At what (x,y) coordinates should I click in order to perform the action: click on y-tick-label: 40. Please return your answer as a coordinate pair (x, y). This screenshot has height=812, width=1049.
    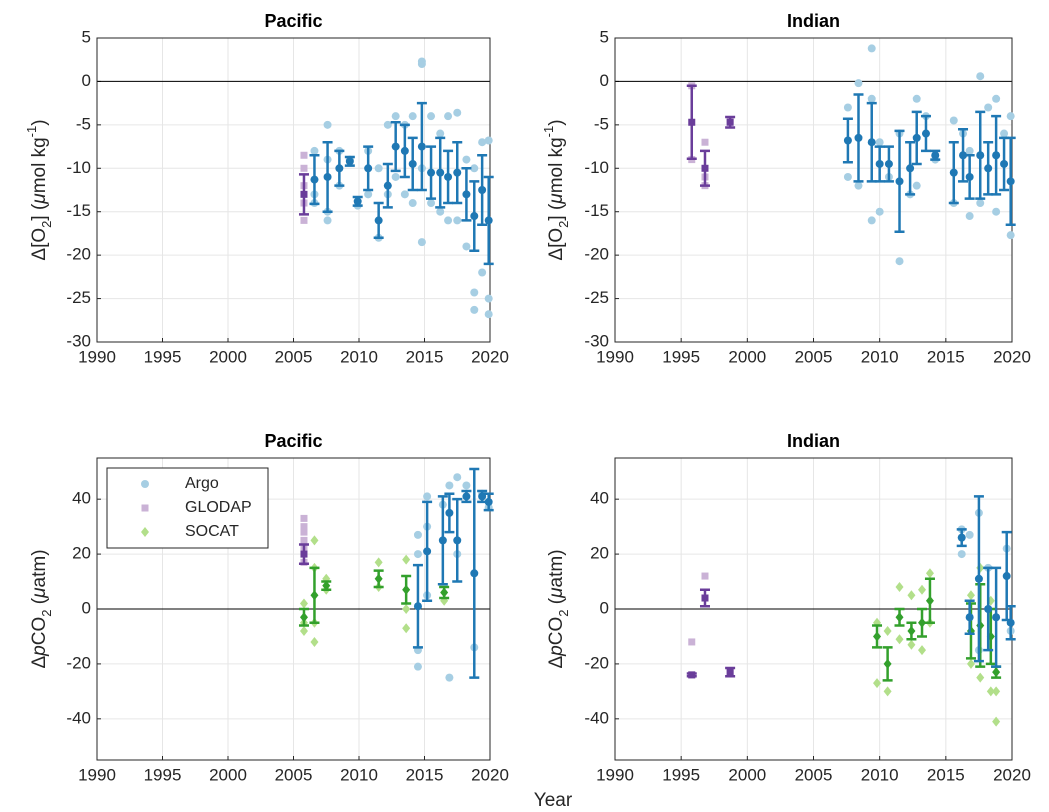
    Looking at the image, I should click on (81, 498).